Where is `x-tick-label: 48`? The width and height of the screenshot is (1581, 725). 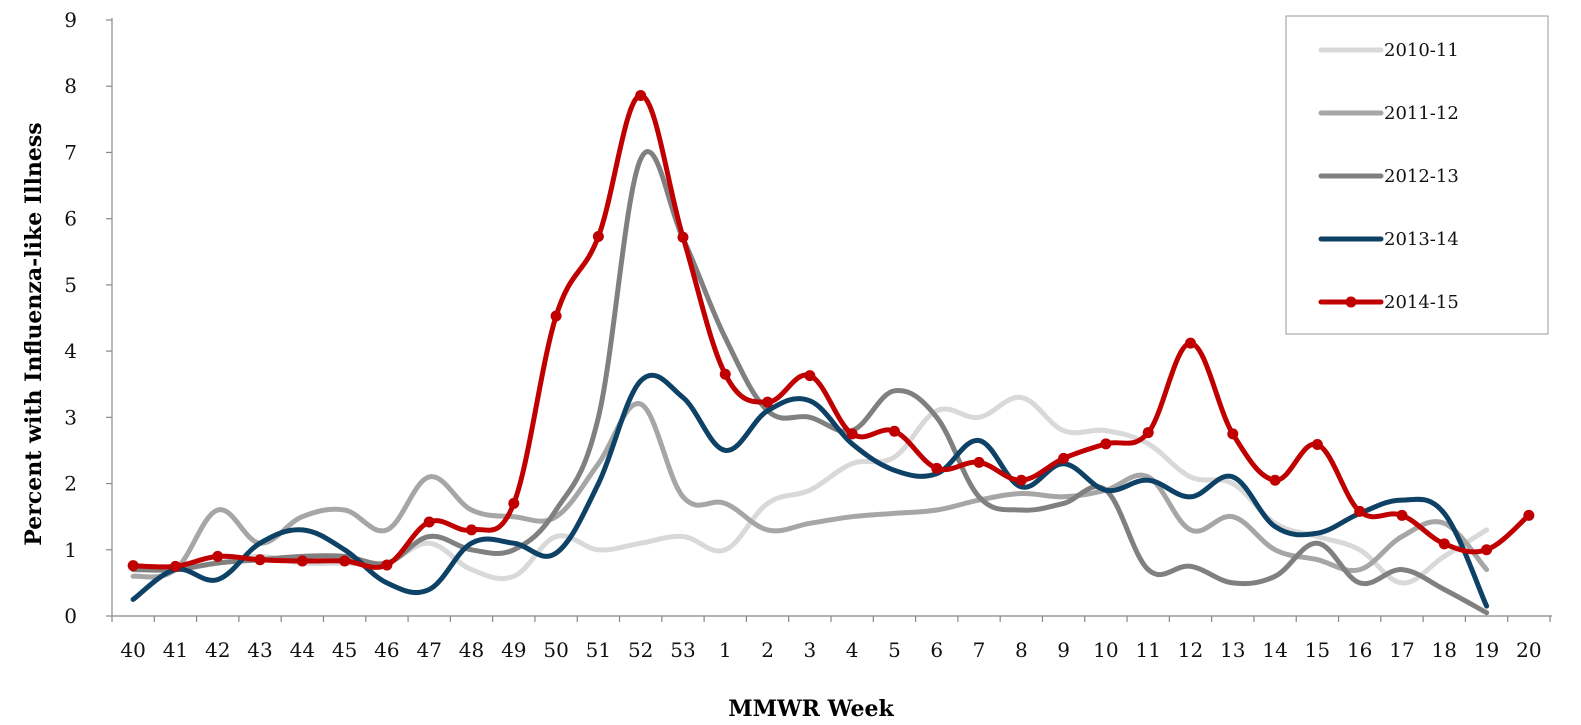 x-tick-label: 48 is located at coordinates (471, 650).